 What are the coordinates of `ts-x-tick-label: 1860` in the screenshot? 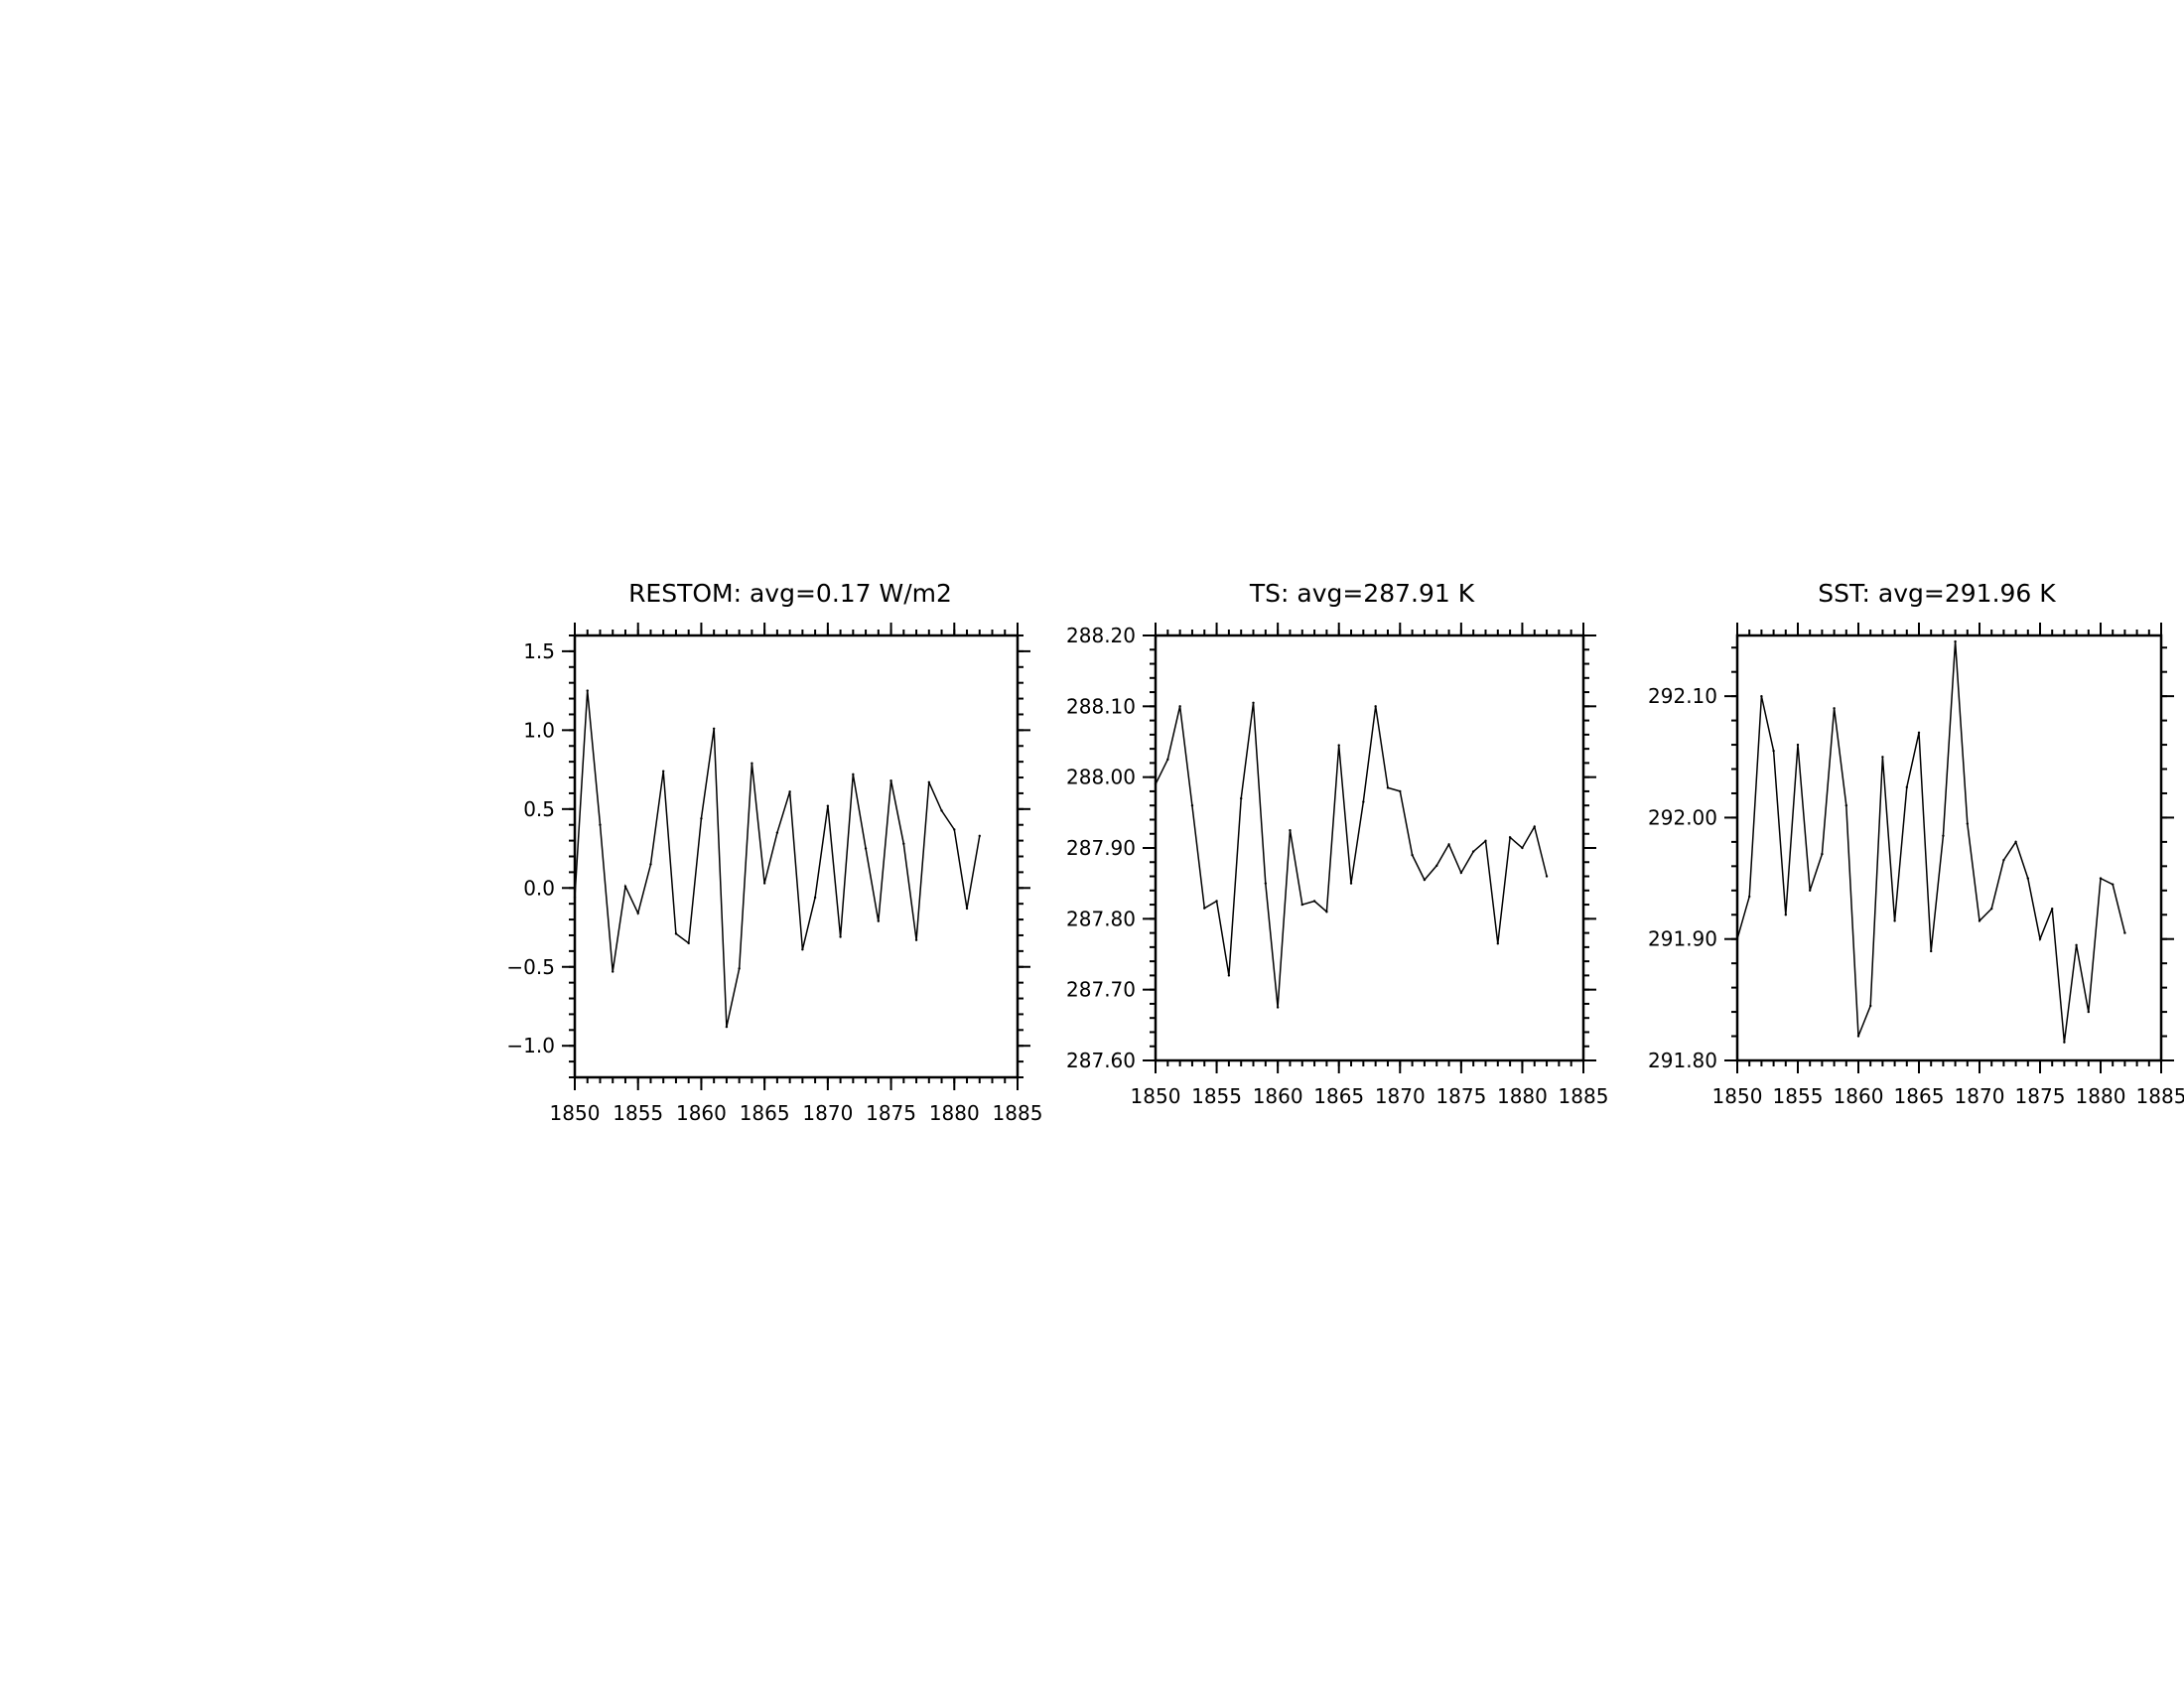 It's located at (1278, 1096).